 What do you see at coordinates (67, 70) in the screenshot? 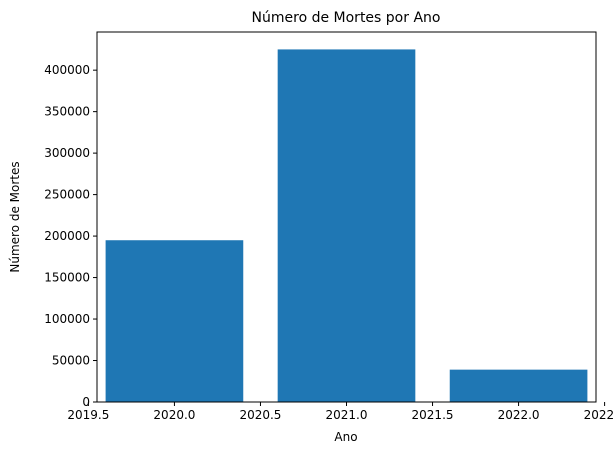
I see `y-tick-label: 400000` at bounding box center [67, 70].